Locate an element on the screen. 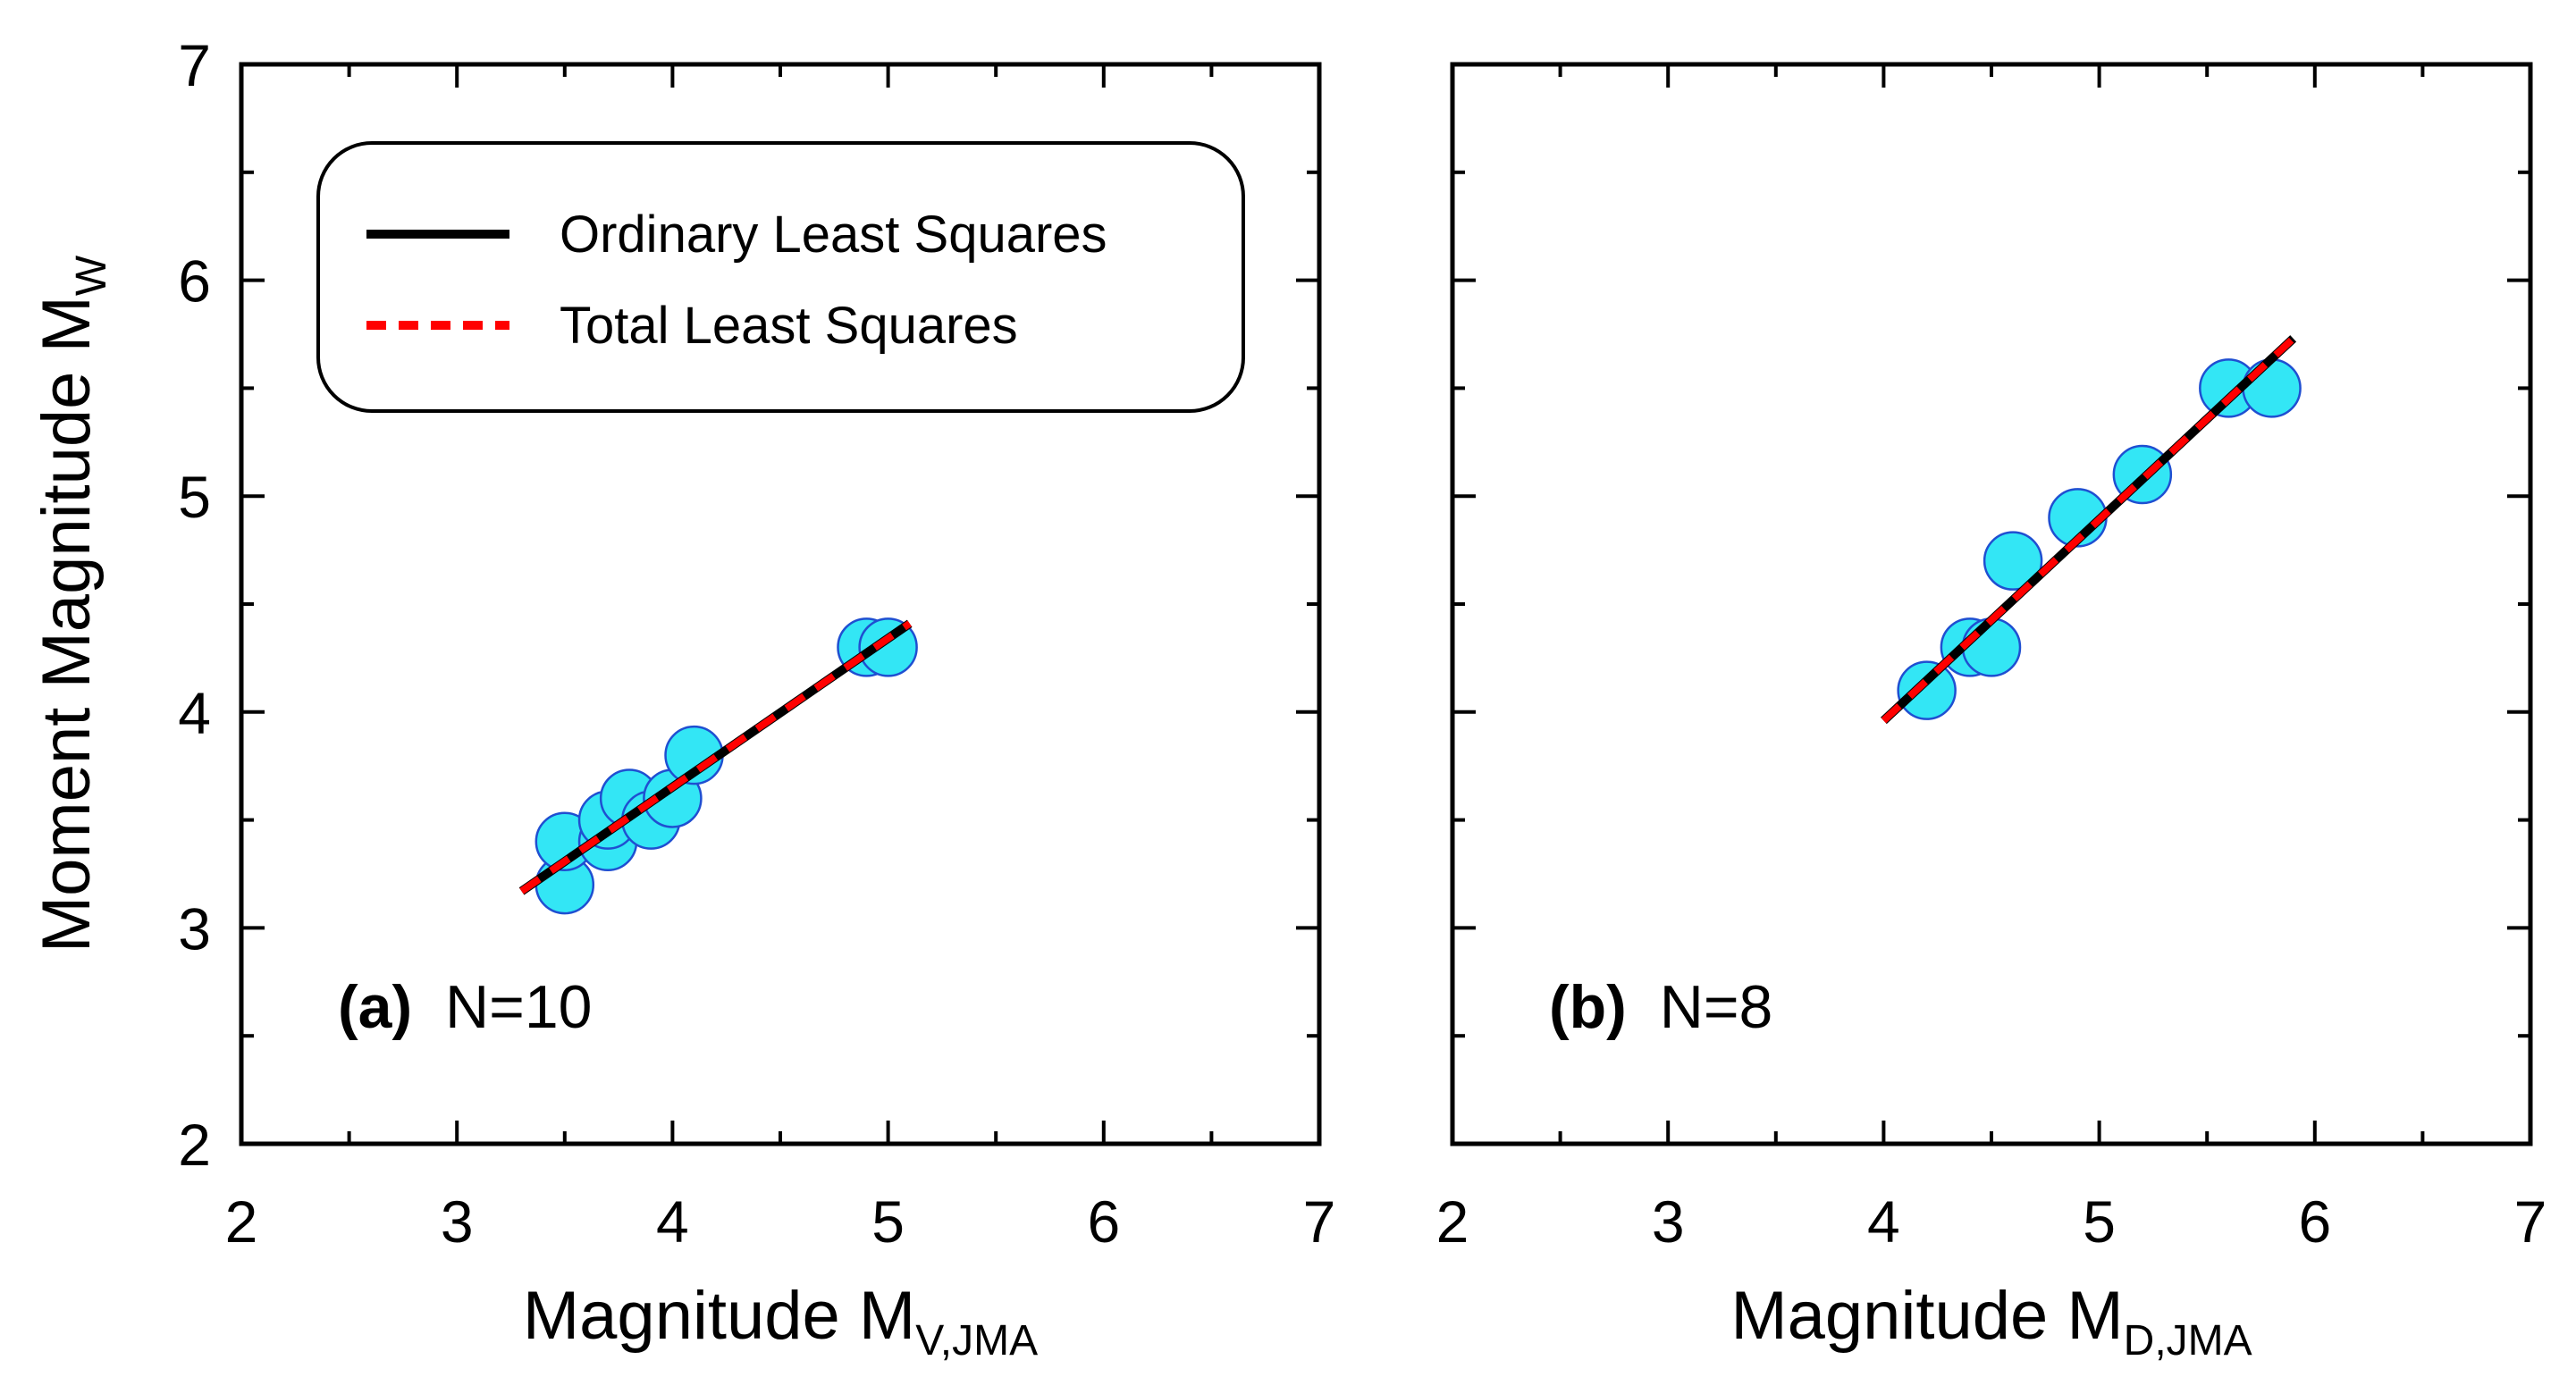 The height and width of the screenshot is (1394, 2576). y-axis-title: Moment Magnitude MW is located at coordinates (72, 604).